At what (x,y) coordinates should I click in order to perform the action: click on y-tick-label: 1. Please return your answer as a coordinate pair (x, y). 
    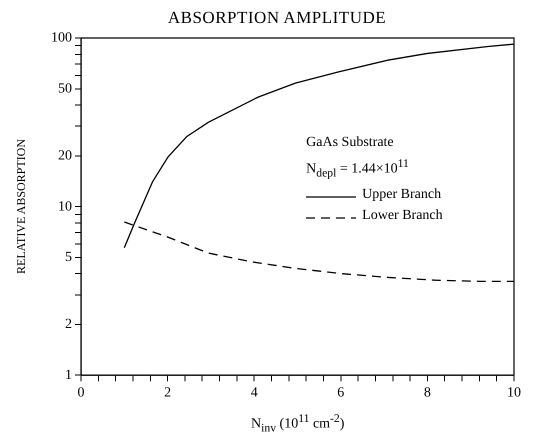
    Looking at the image, I should click on (68, 375).